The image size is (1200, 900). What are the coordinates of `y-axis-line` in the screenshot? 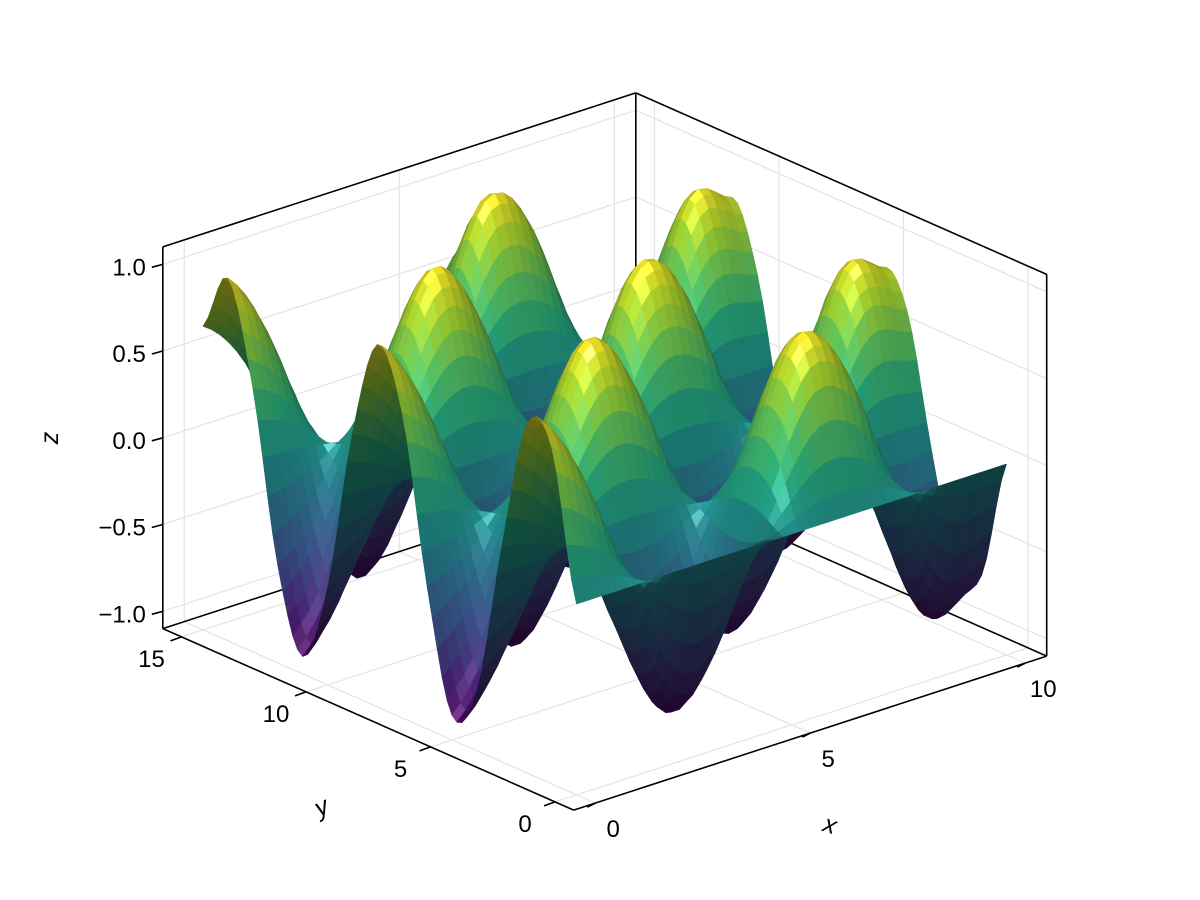 It's located at (368, 719).